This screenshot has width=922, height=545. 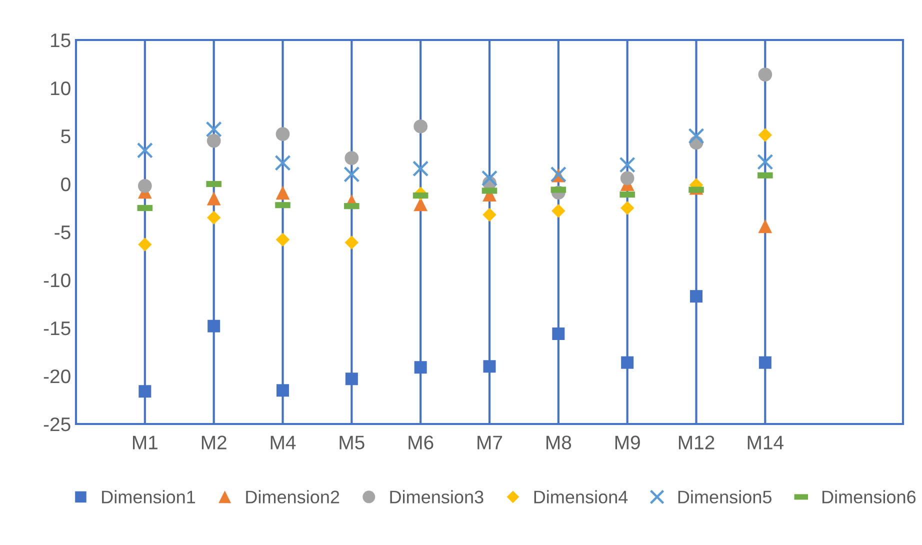 What do you see at coordinates (869, 497) in the screenshot?
I see `legend-label: Dimension6` at bounding box center [869, 497].